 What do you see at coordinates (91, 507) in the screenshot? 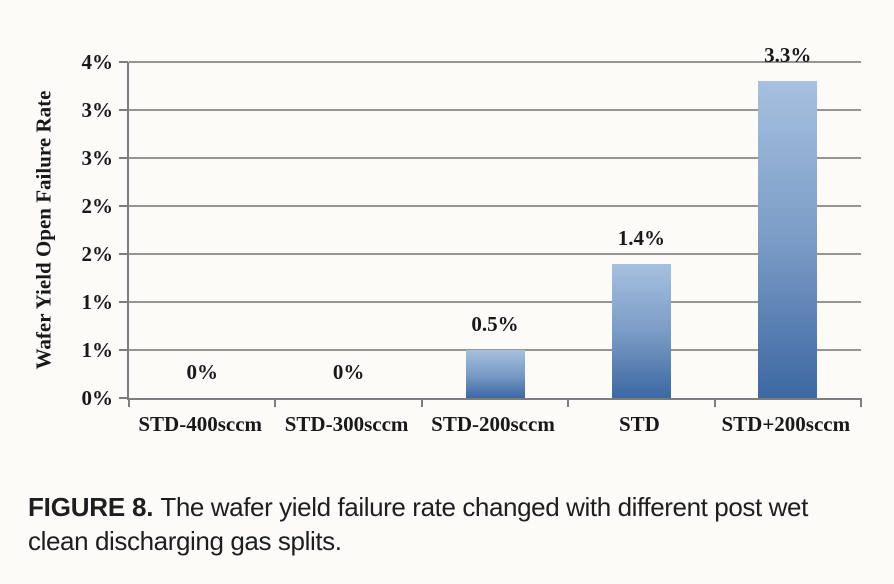
I see `caption-label: FIGURE 8.` at bounding box center [91, 507].